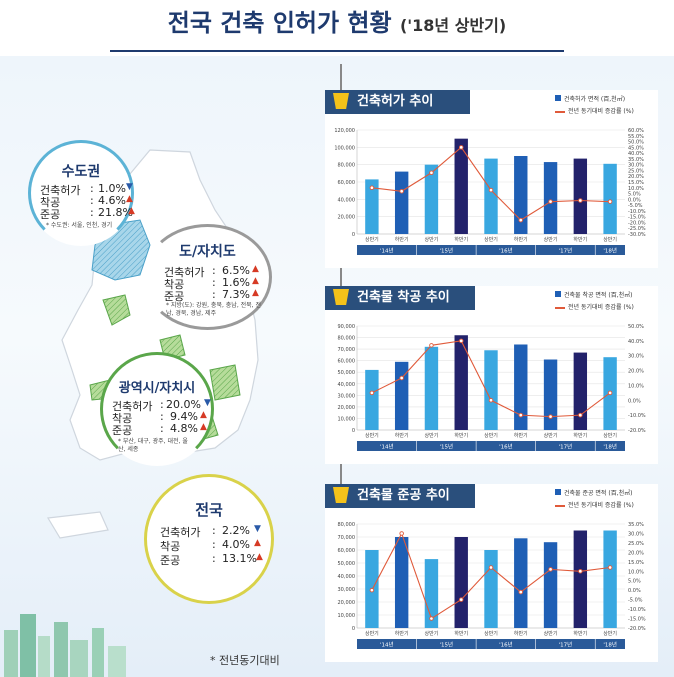 Image resolution: width=674 pixels, height=677 pixels. I want to click on y2-tick-label: -15.0%, so click(637, 218).